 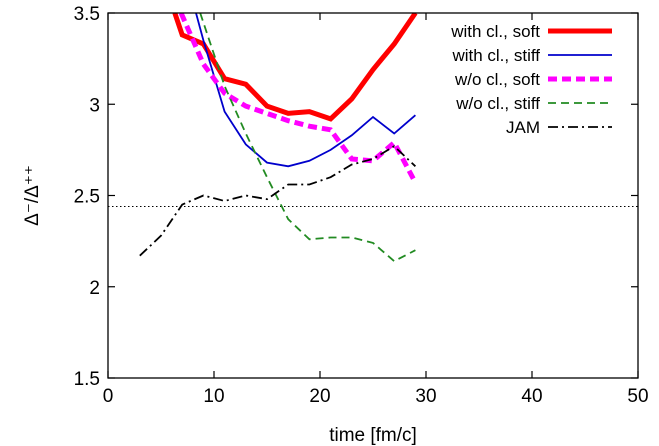 I want to click on x-tick-label: 10, so click(x=213, y=396).